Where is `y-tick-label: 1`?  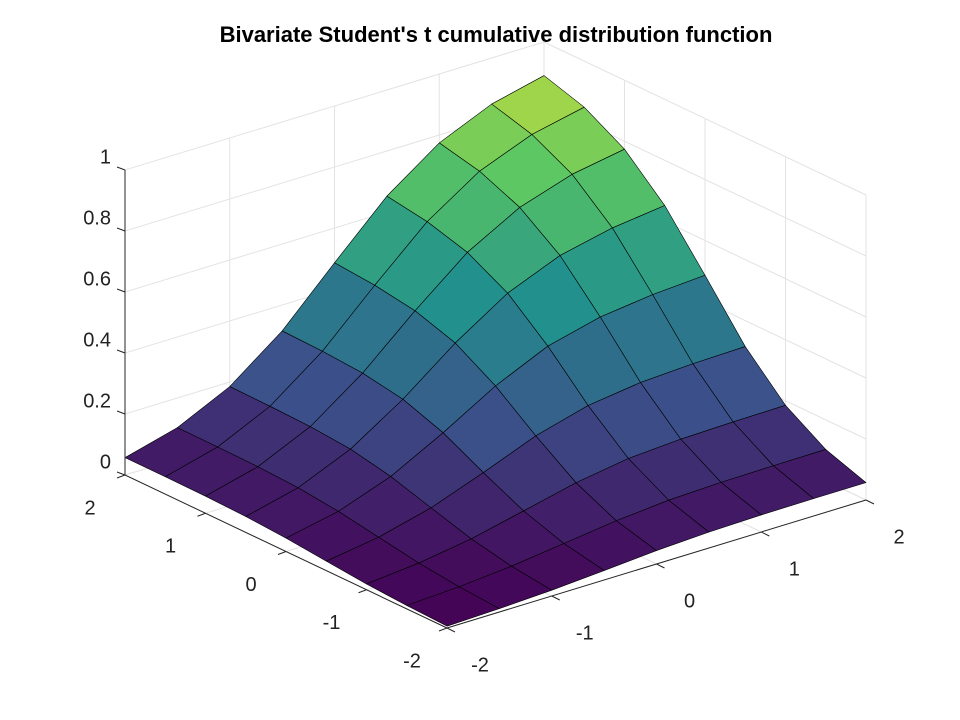
y-tick-label: 1 is located at coordinates (170, 547).